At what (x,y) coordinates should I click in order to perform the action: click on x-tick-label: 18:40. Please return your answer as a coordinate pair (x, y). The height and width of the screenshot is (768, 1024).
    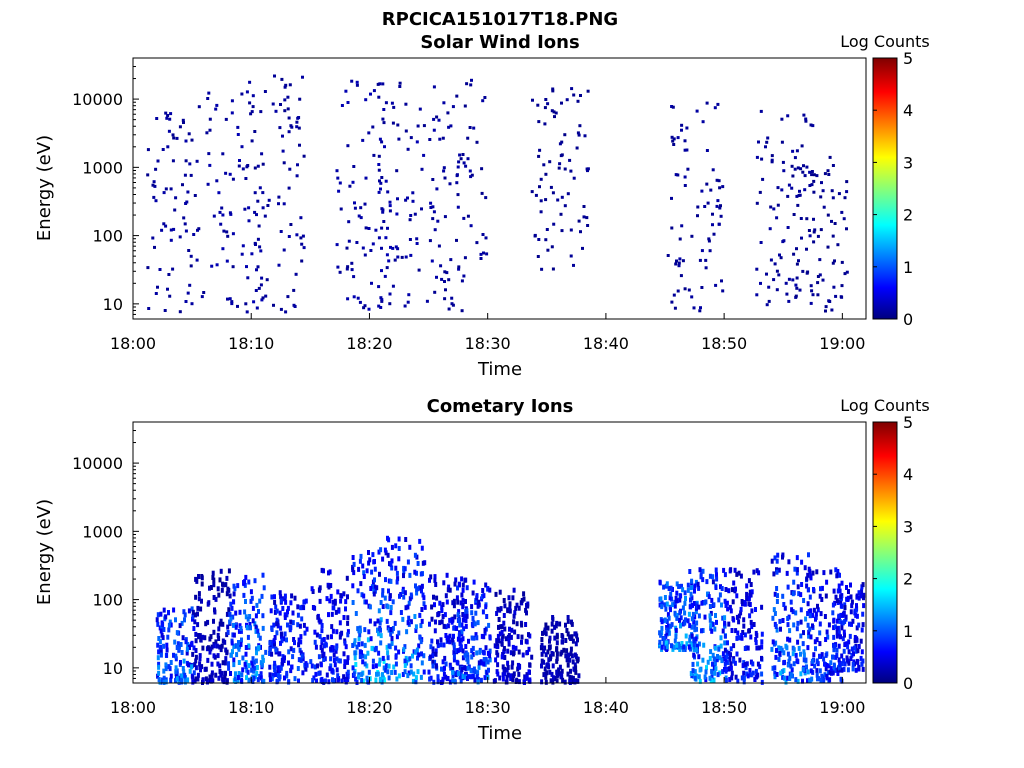
    Looking at the image, I should click on (606, 707).